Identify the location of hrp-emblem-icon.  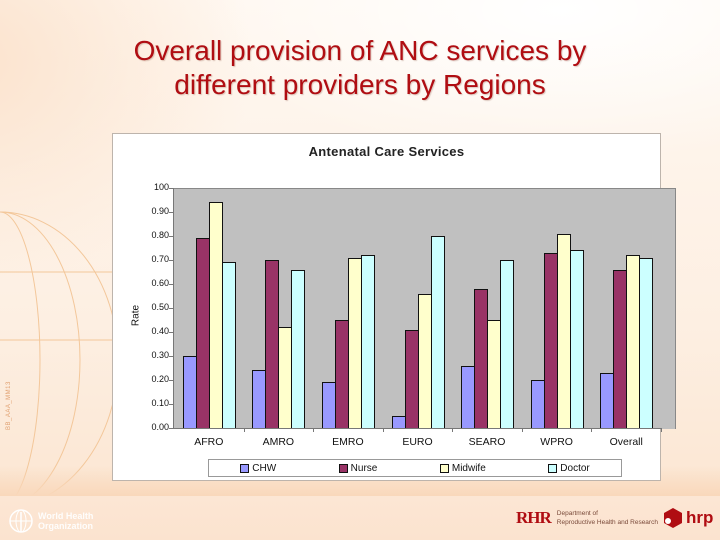
(673, 518).